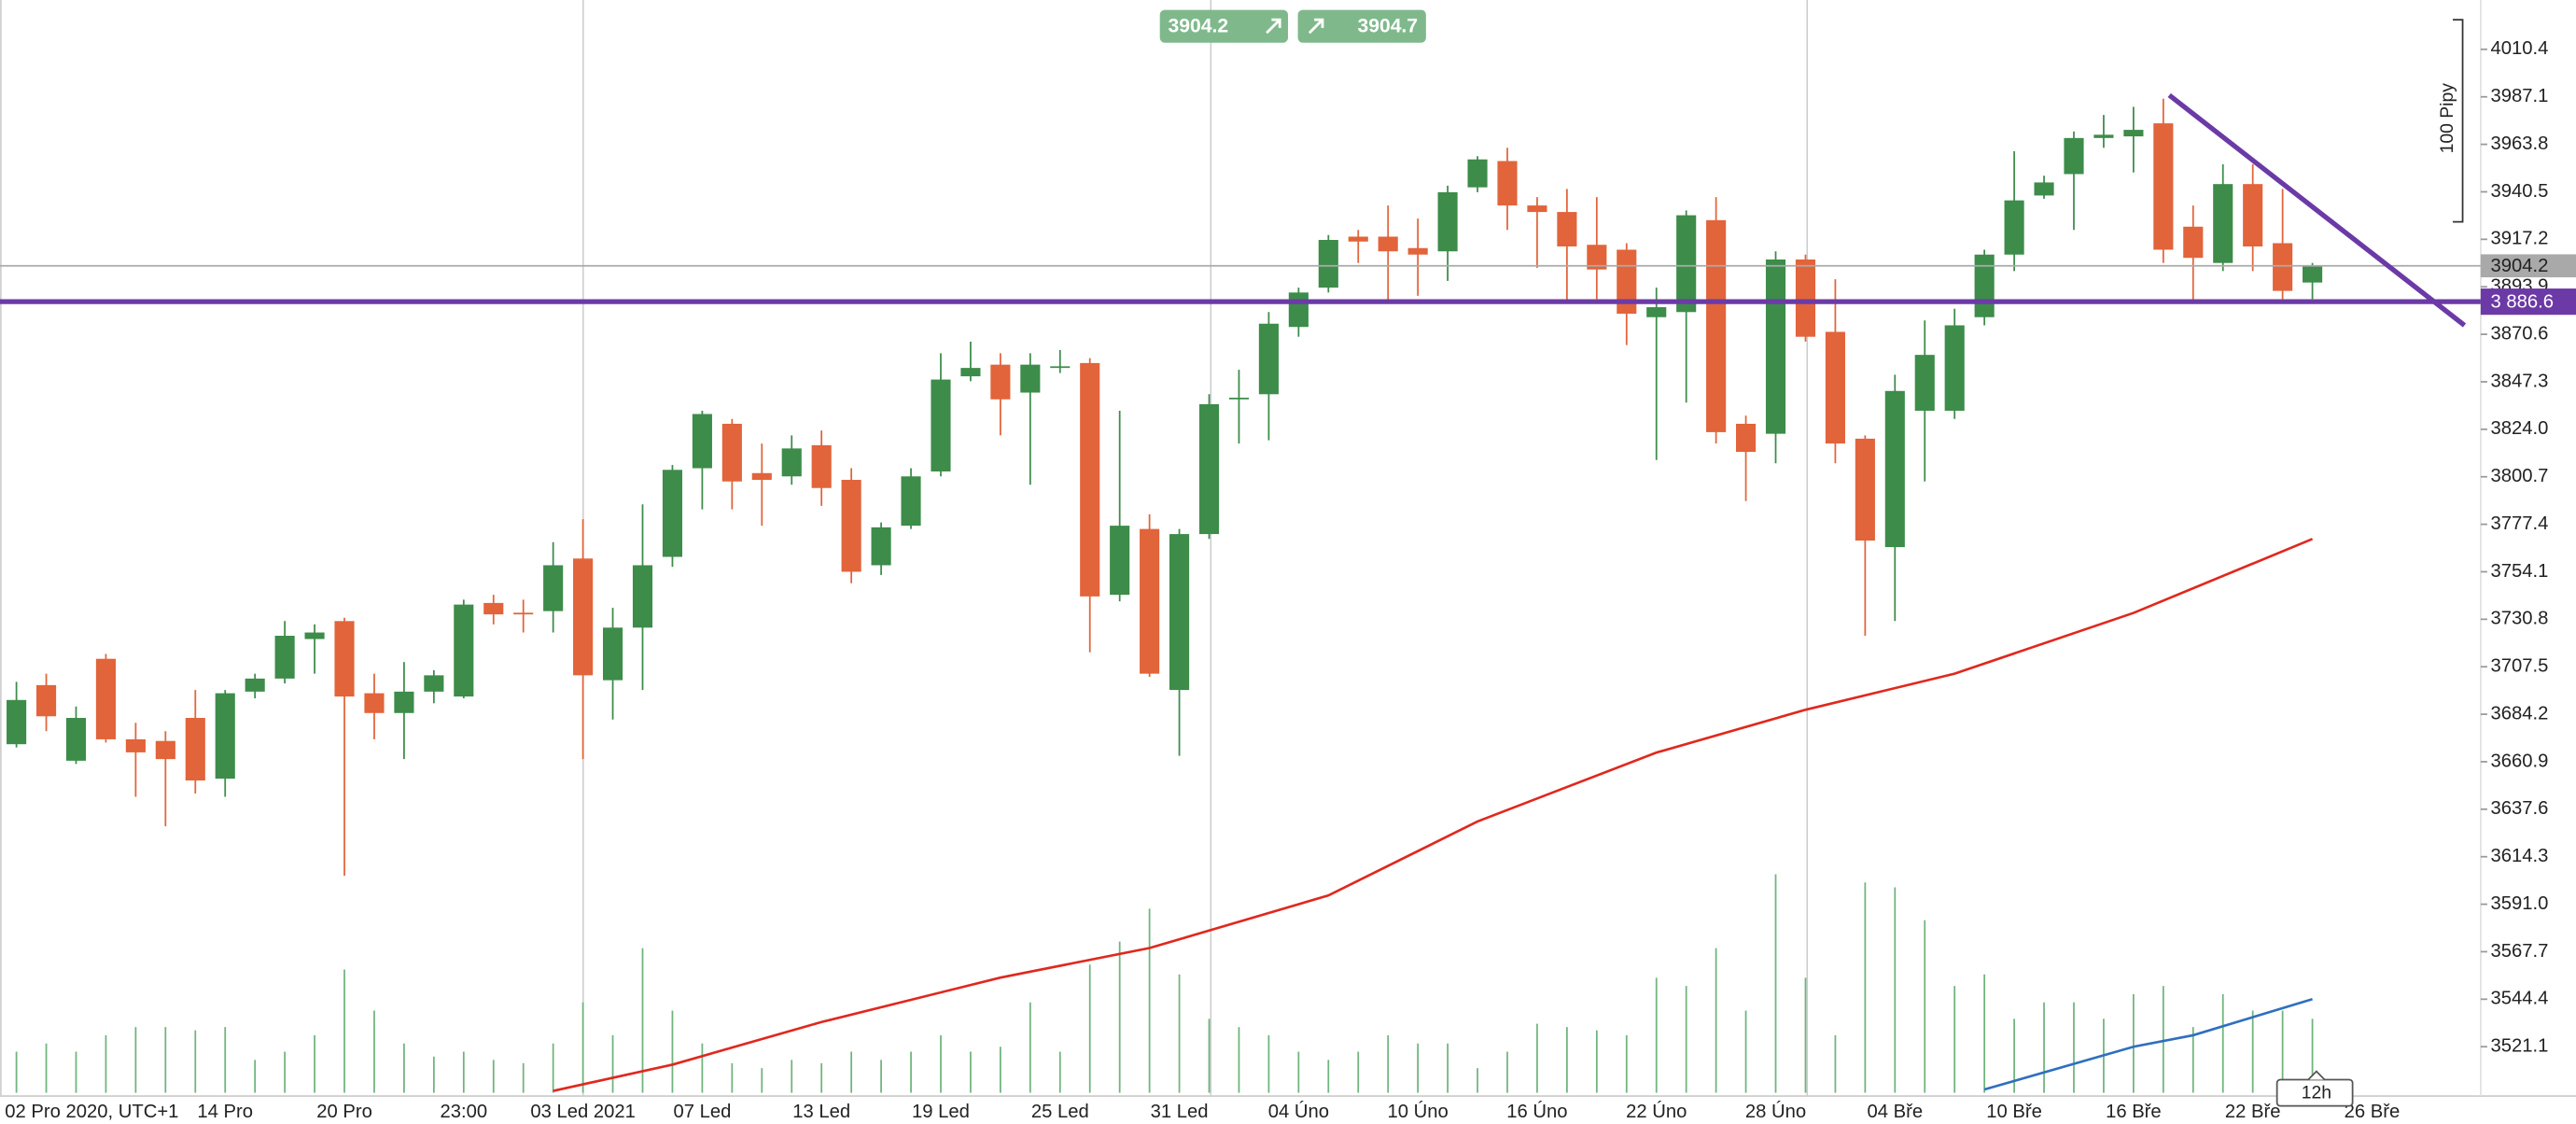 Image resolution: width=2576 pixels, height=1124 pixels. I want to click on y-tick-label: 4010.4, so click(2519, 48).